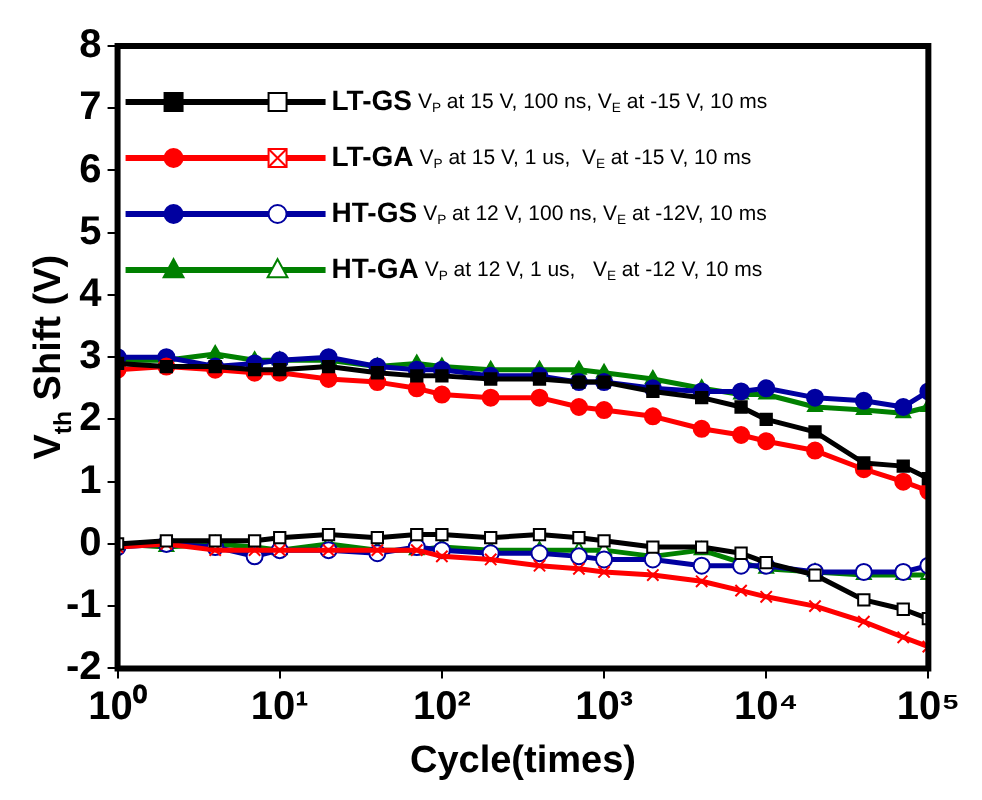 This screenshot has height=800, width=982. What do you see at coordinates (90, 480) in the screenshot?
I see `y-tick-label: 1` at bounding box center [90, 480].